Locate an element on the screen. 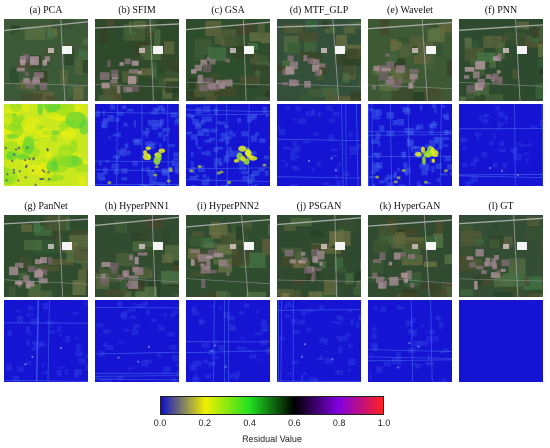  panel-label: (b) SFIM is located at coordinates (137, 10).